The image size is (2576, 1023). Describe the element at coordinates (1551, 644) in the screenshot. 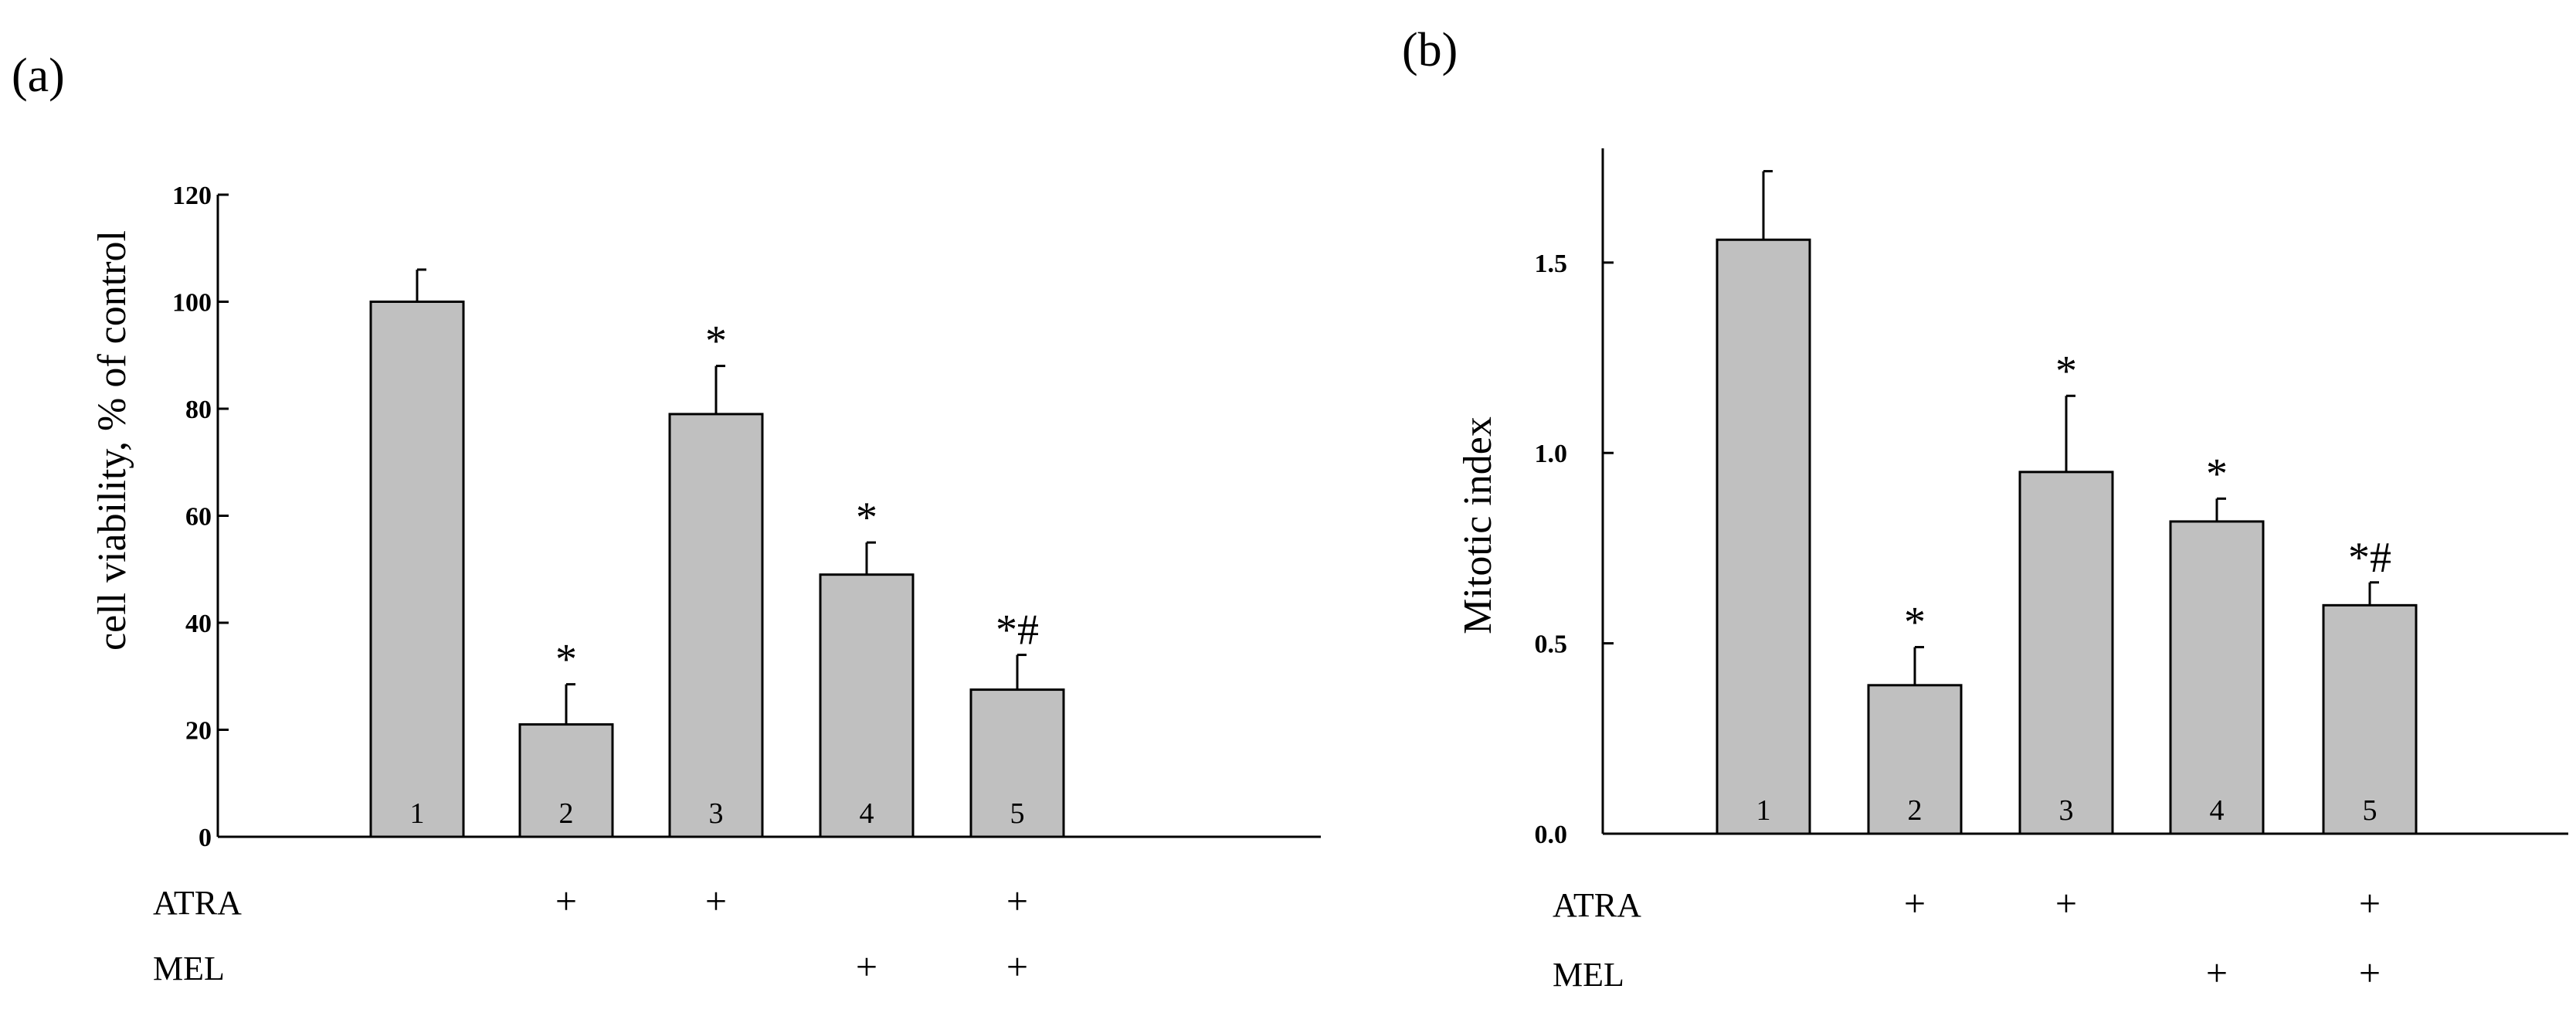

I see `panel-b-y-tick-label: 0.5` at that location.